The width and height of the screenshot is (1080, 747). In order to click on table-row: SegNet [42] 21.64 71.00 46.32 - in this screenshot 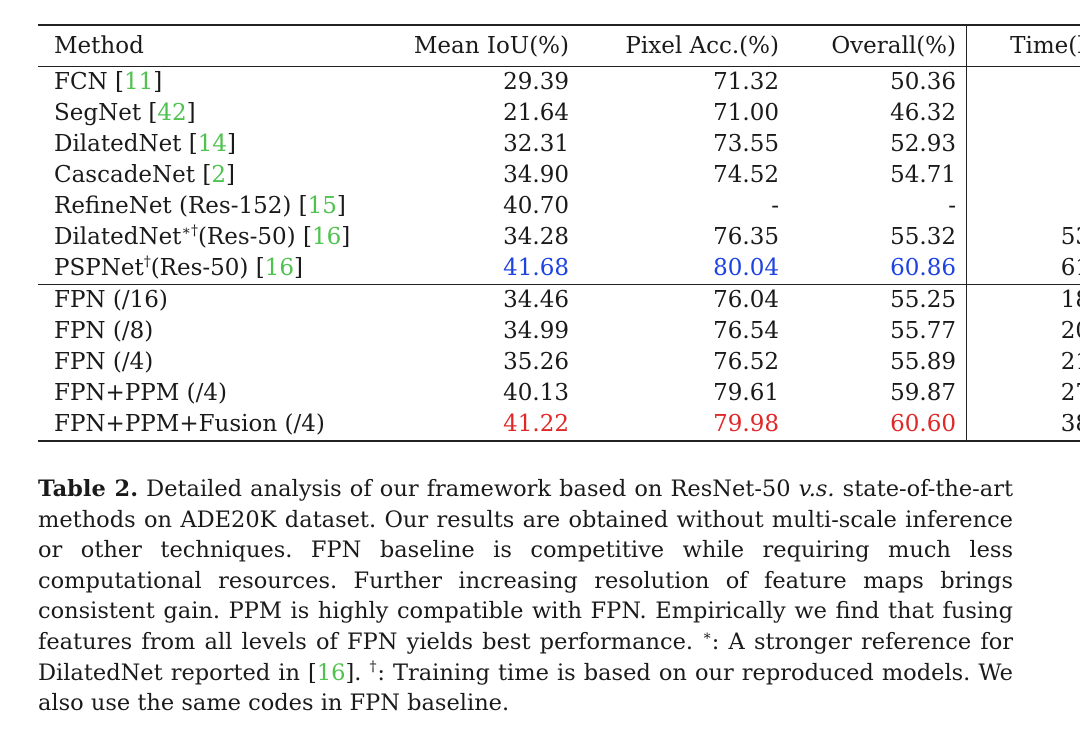, I will do `click(559, 113)`.